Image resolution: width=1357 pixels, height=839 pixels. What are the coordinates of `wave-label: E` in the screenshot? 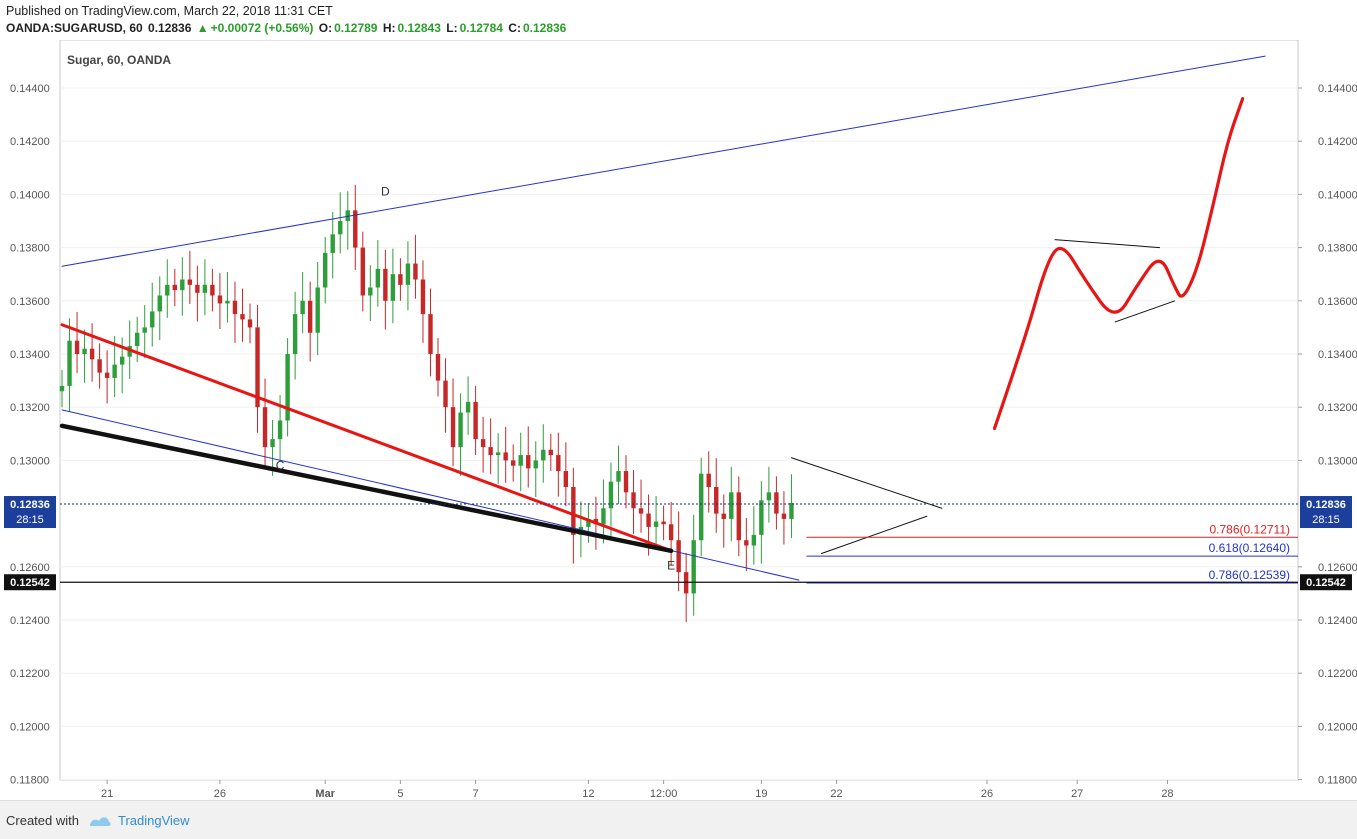 It's located at (671, 565).